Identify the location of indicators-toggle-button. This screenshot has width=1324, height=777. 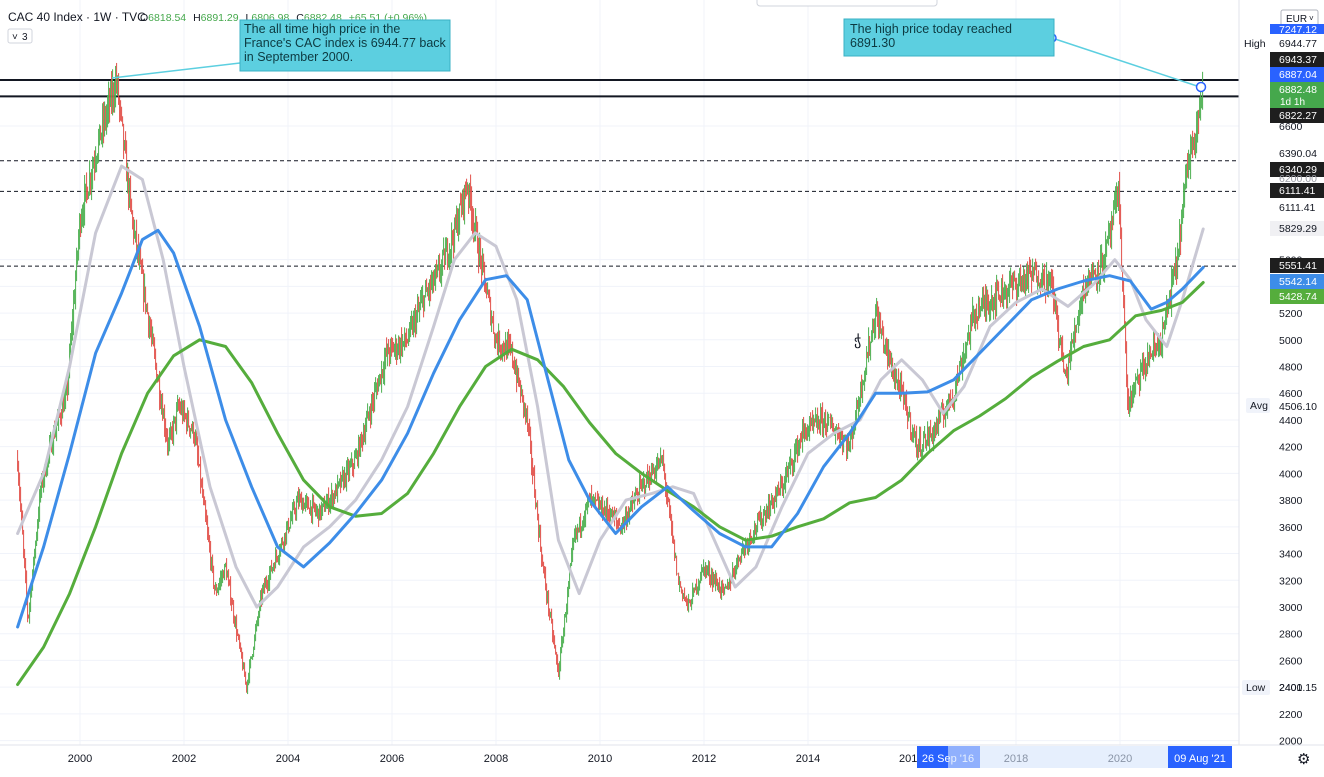
(20, 36).